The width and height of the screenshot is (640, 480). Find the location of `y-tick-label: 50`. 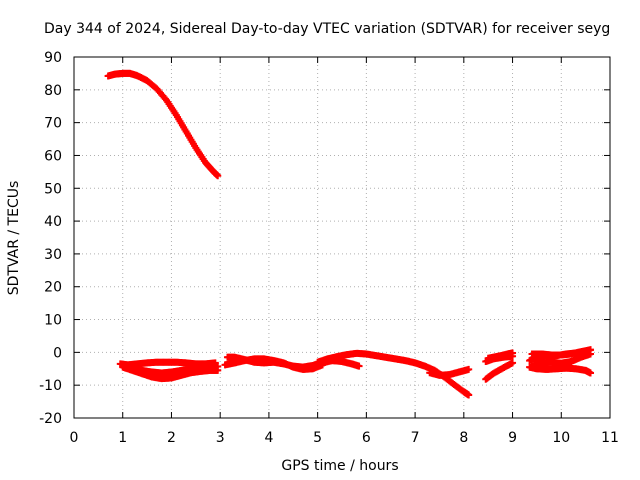

y-tick-label: 50 is located at coordinates (53, 189).